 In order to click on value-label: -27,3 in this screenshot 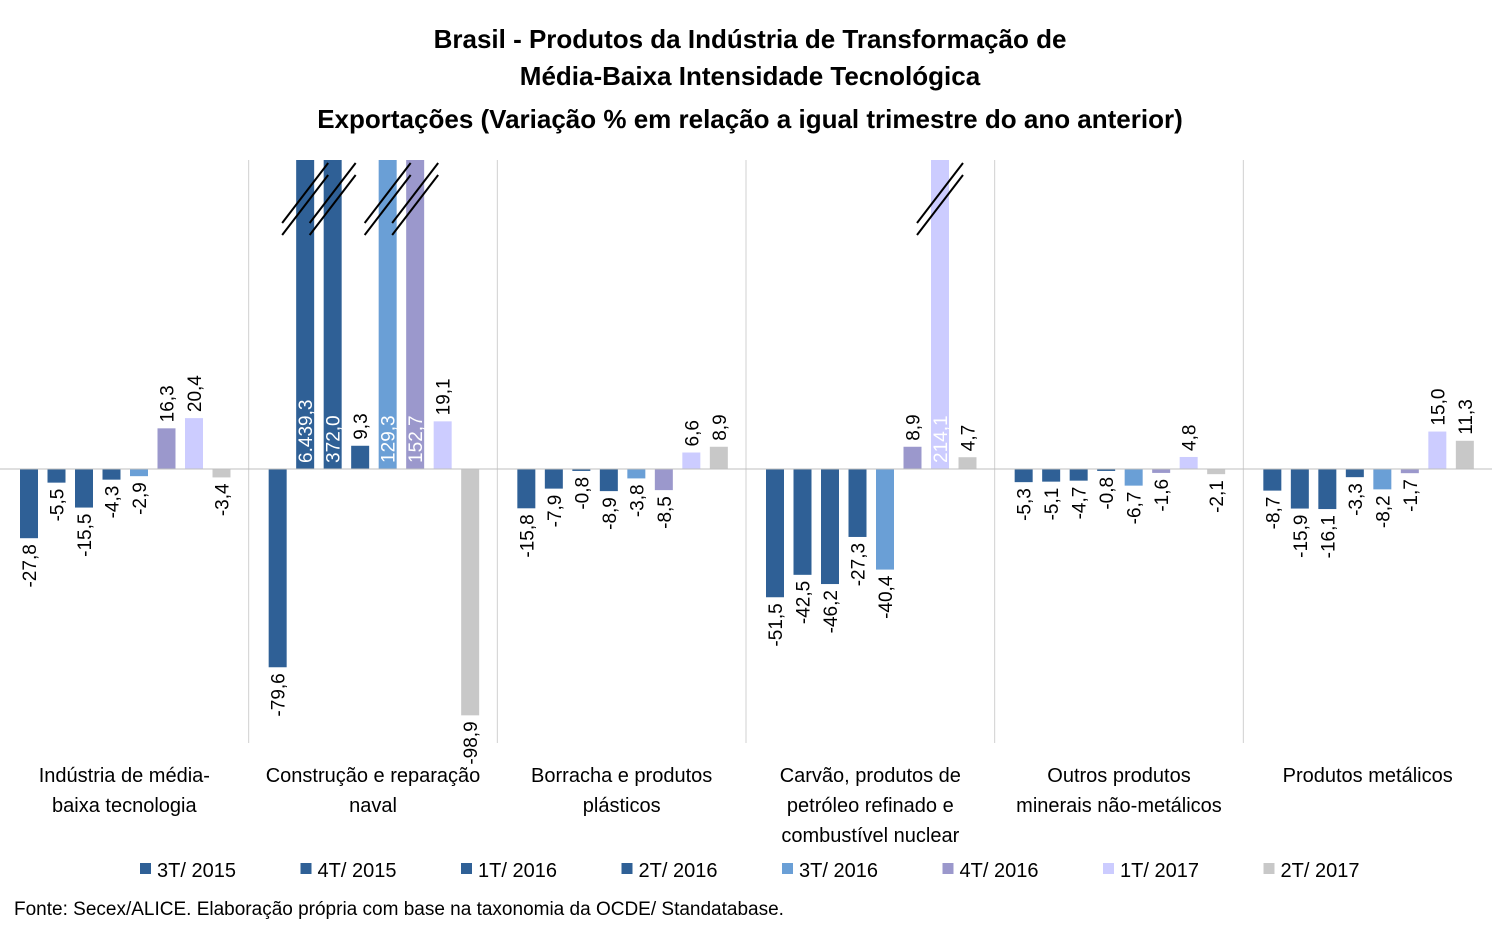, I will do `click(859, 564)`.